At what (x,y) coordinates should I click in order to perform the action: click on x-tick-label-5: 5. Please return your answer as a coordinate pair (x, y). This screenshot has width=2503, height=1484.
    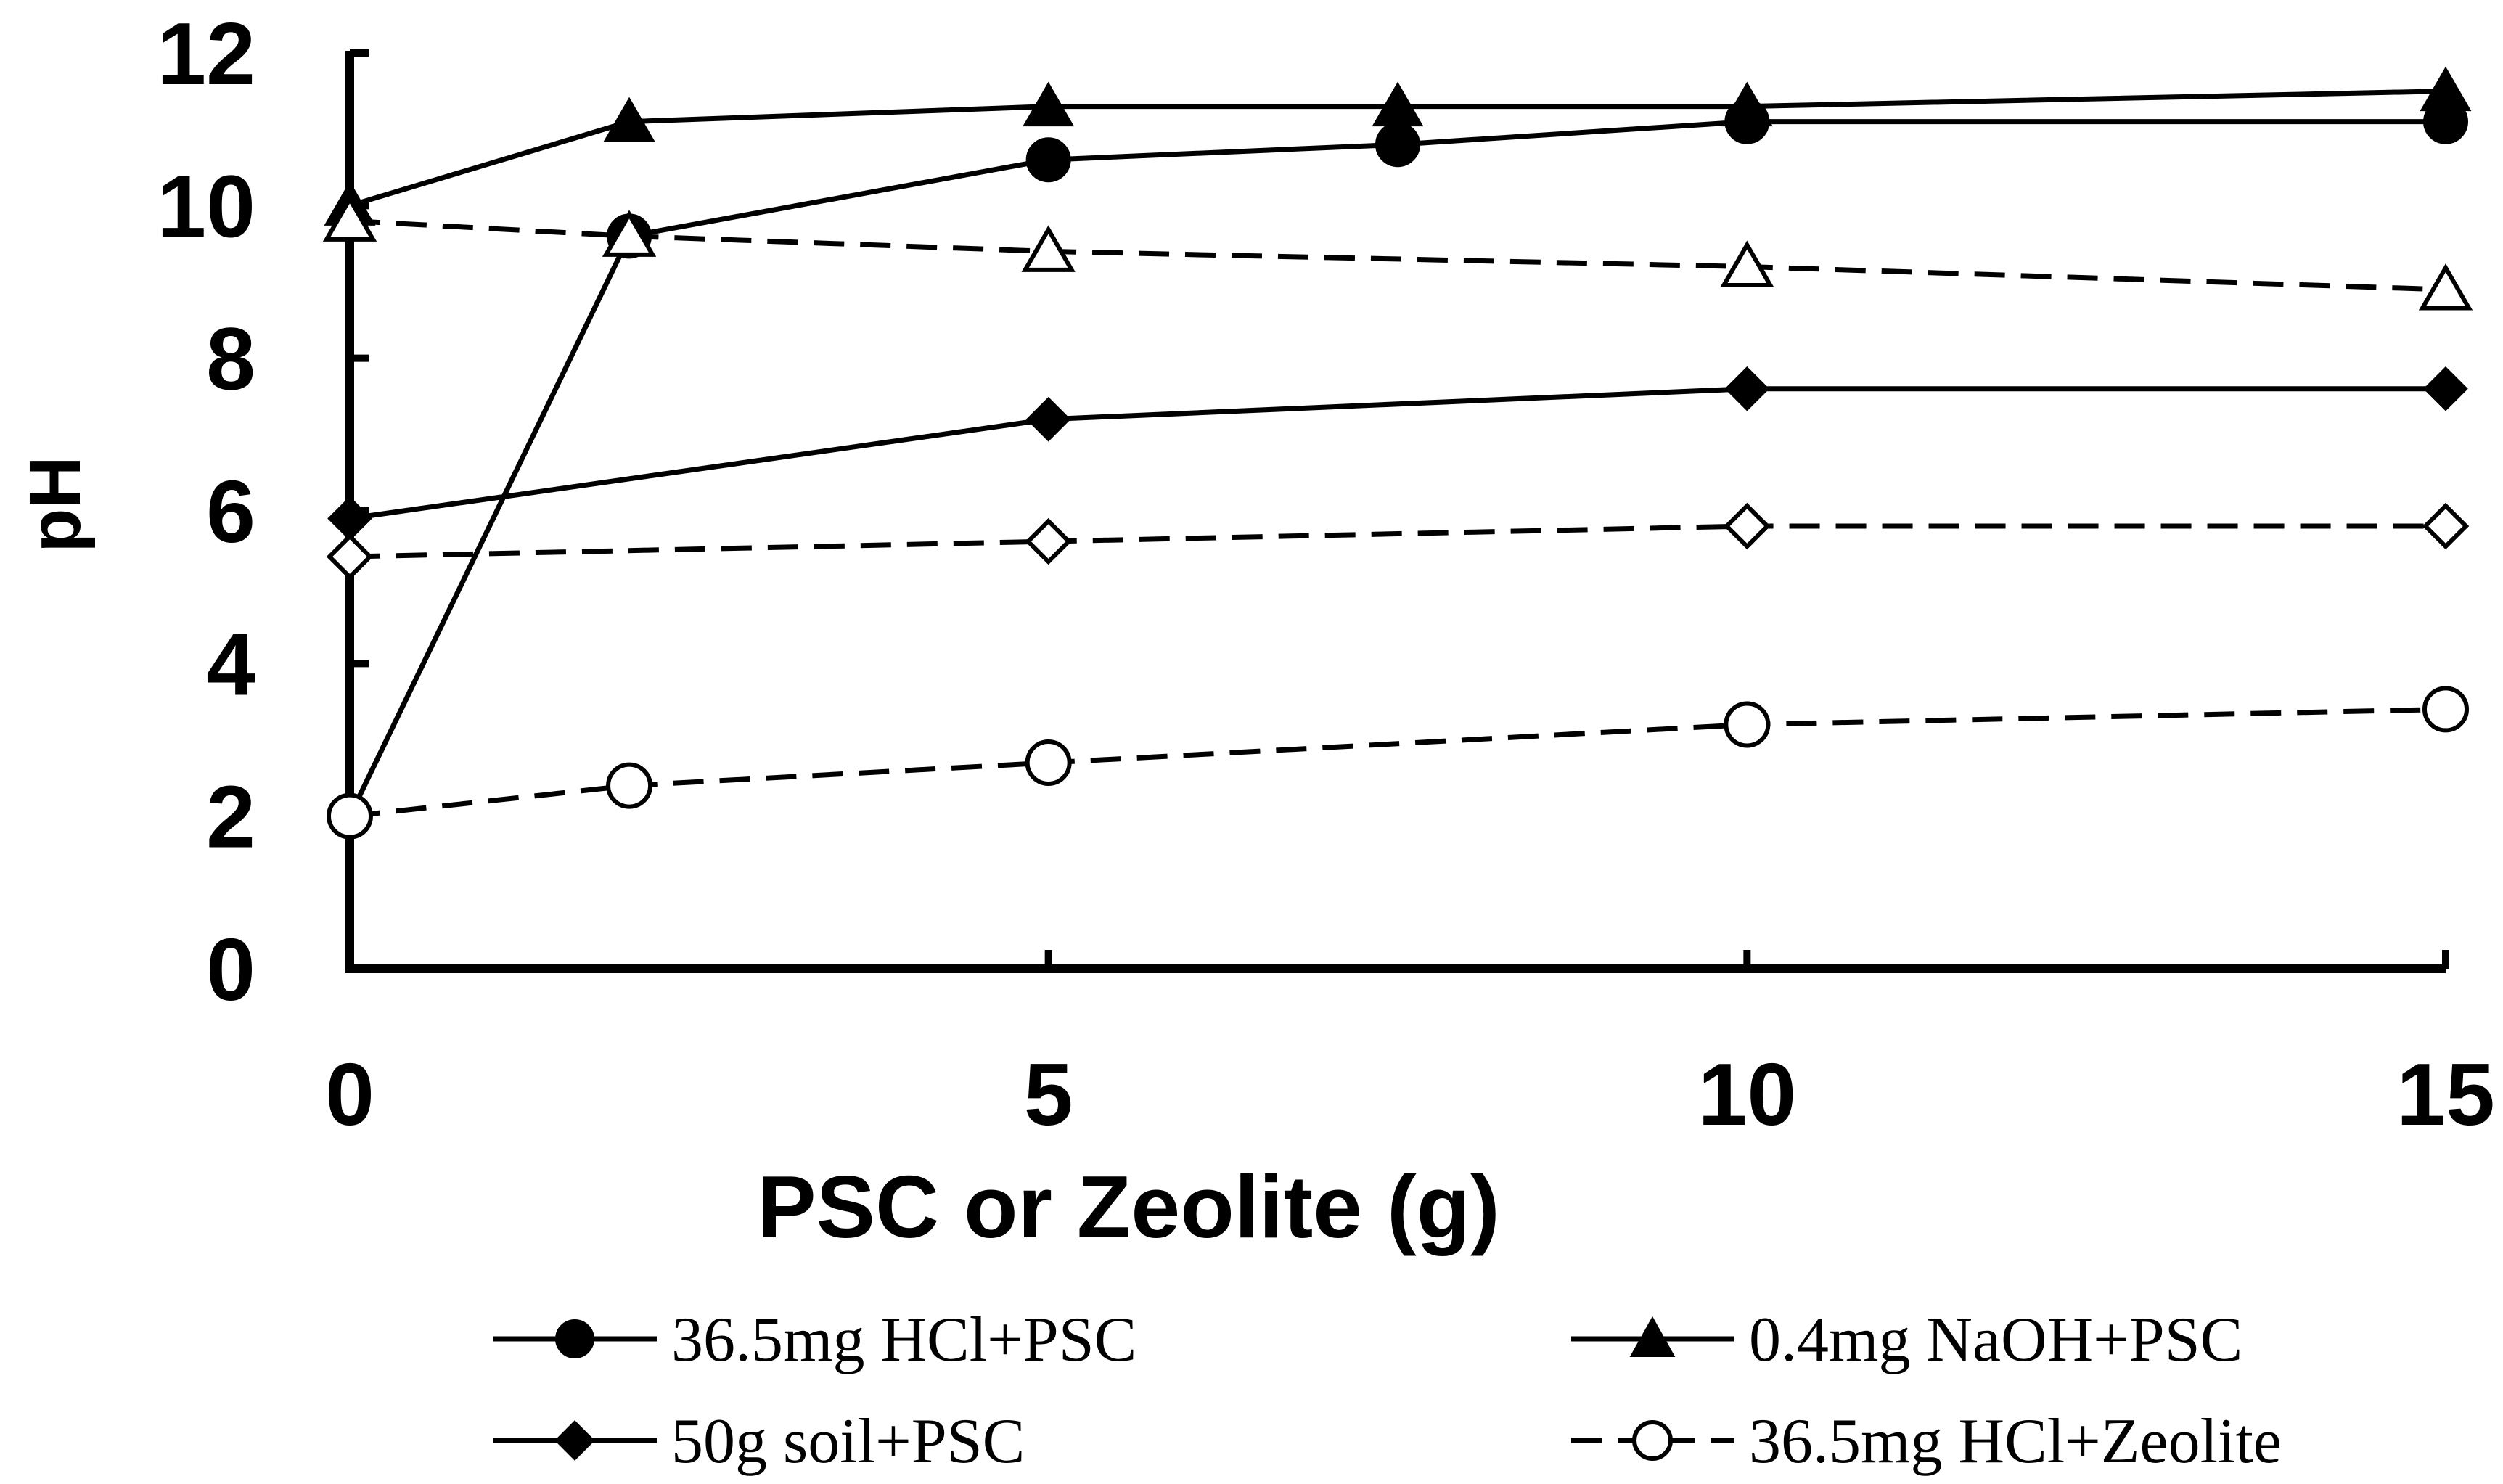
    Looking at the image, I should click on (1048, 1094).